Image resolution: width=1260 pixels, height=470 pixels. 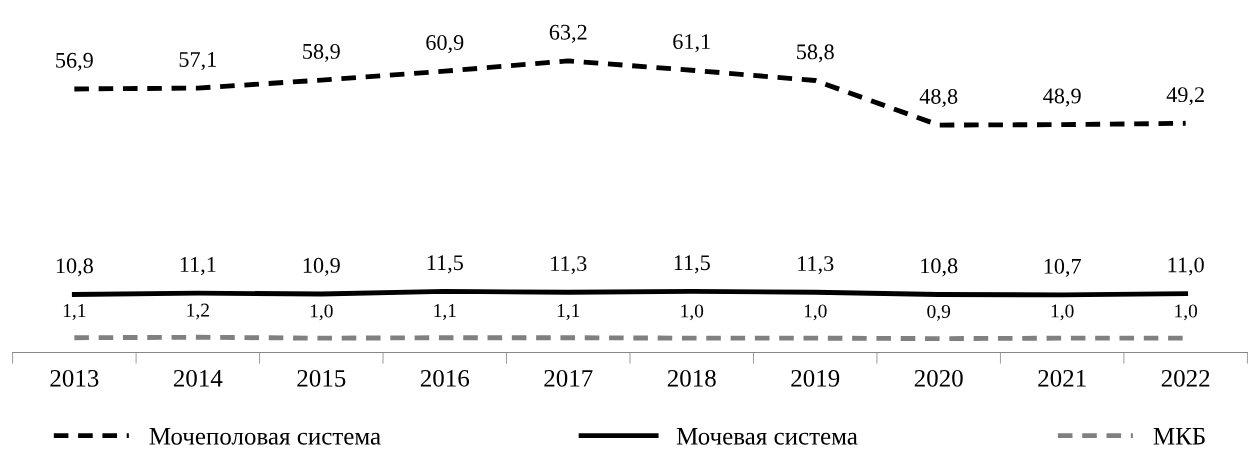 I want to click on x-tick-label: 2016, so click(x=445, y=378).